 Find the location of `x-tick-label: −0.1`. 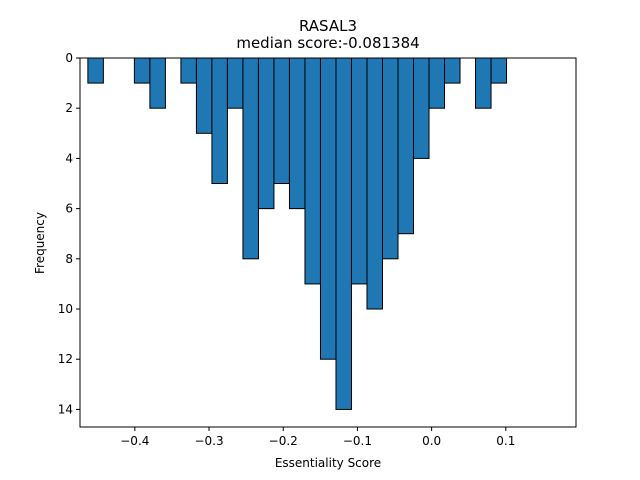

x-tick-label: −0.1 is located at coordinates (357, 441).